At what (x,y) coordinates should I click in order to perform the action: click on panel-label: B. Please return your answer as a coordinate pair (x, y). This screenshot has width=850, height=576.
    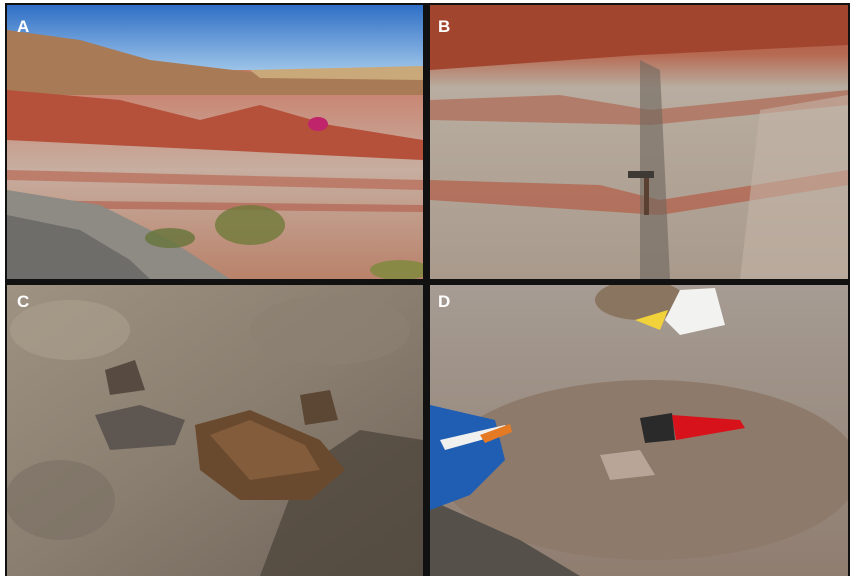
    Looking at the image, I should click on (444, 26).